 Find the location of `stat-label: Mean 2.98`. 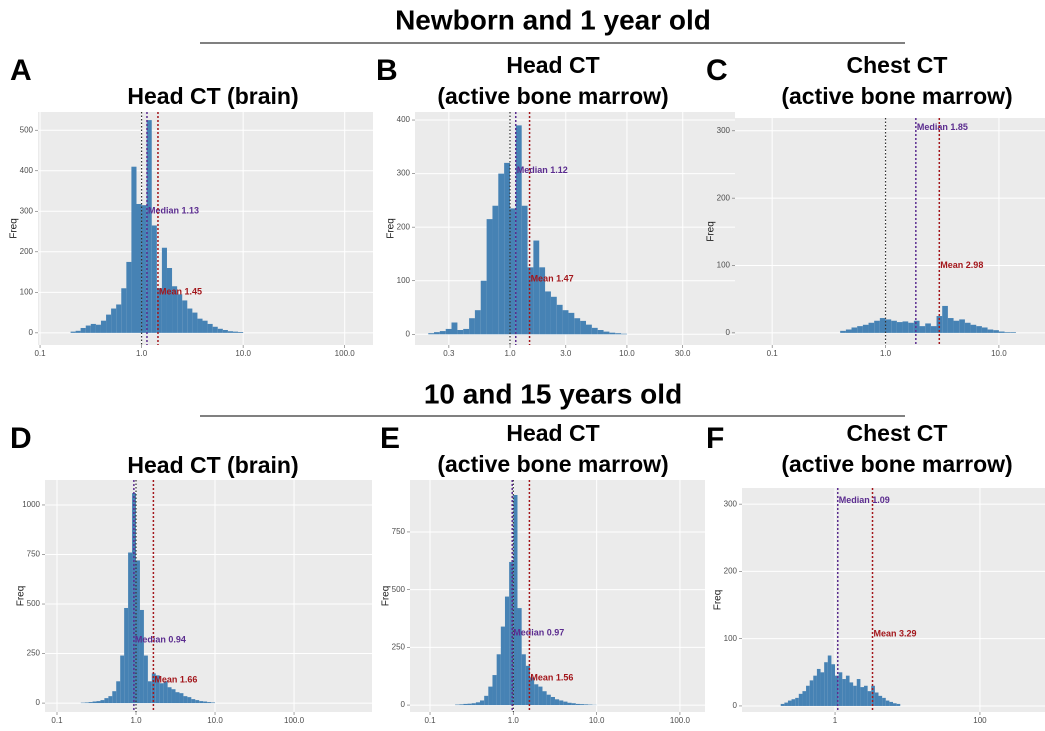

stat-label: Mean 2.98 is located at coordinates (961, 265).